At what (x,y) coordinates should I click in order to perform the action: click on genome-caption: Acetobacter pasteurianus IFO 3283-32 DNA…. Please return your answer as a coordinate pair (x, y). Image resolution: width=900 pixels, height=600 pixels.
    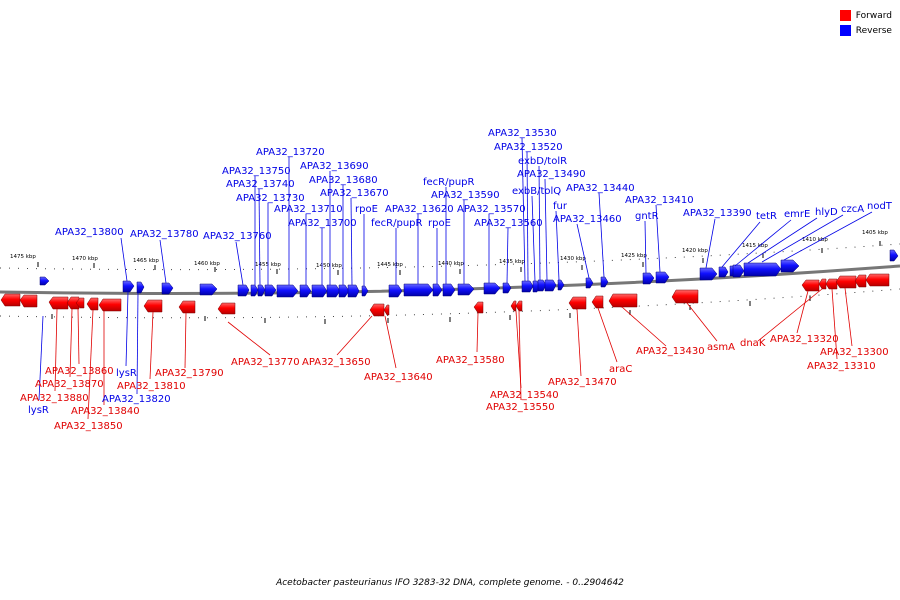
    Looking at the image, I should click on (450, 583).